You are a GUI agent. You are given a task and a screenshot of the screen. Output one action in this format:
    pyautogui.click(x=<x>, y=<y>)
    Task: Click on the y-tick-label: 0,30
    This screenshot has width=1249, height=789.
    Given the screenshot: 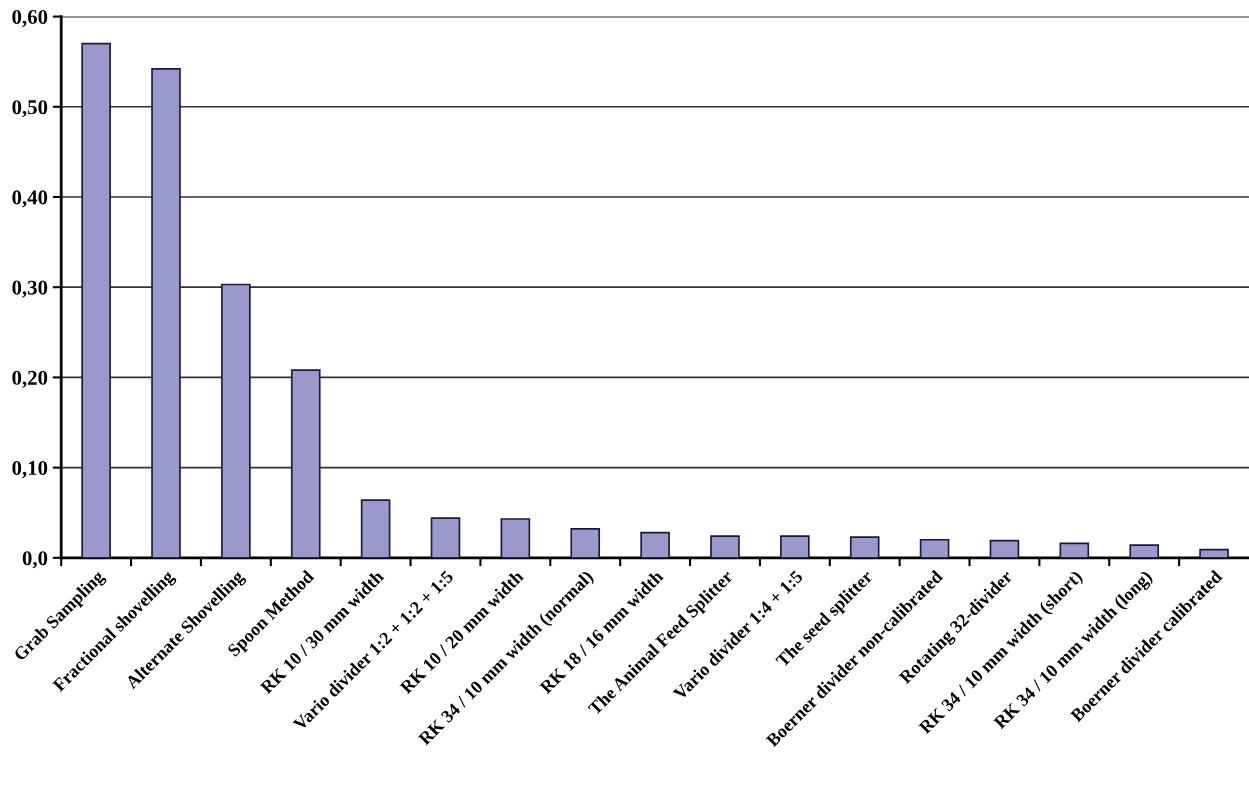 What is the action you would take?
    pyautogui.click(x=30, y=289)
    